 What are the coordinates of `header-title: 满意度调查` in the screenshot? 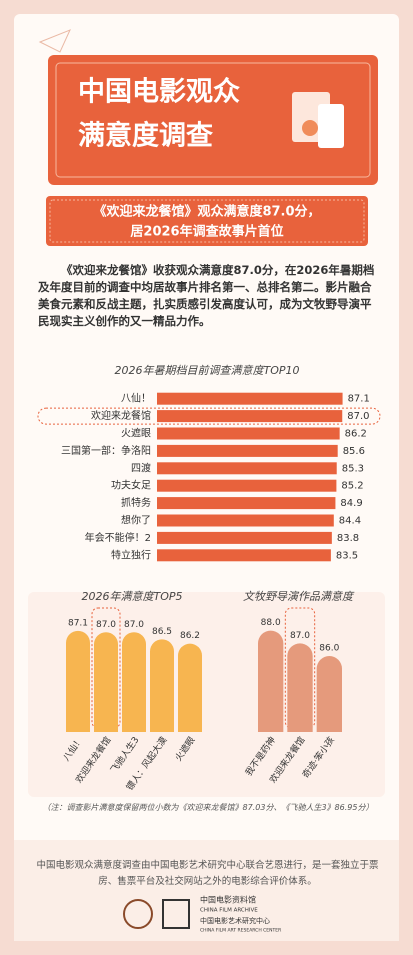 It's located at (145, 136).